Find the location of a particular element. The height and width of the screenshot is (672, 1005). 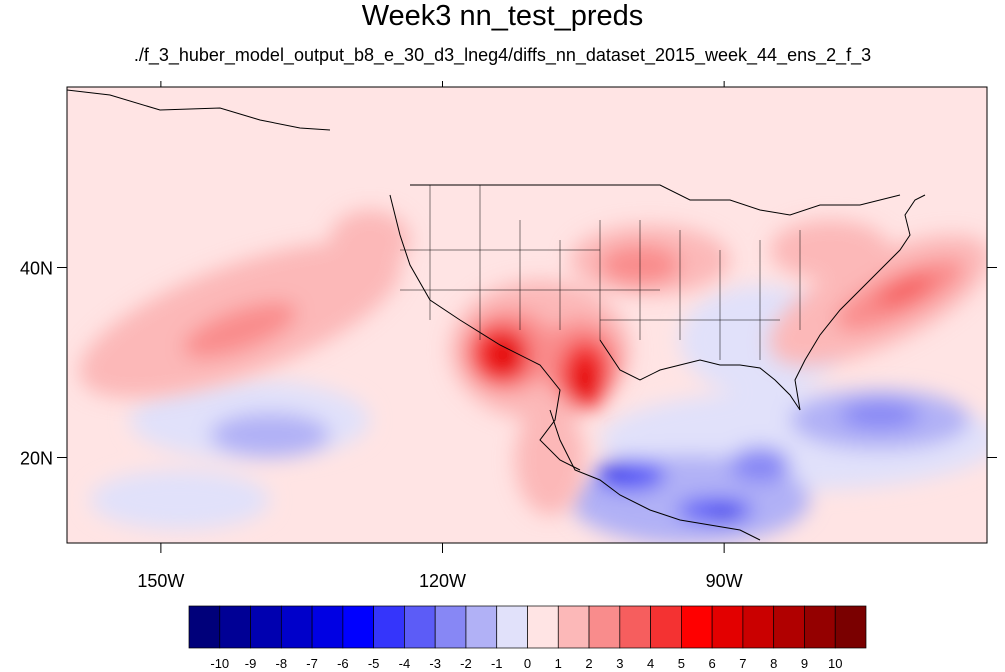

colorbar-label: 9 is located at coordinates (804, 663).